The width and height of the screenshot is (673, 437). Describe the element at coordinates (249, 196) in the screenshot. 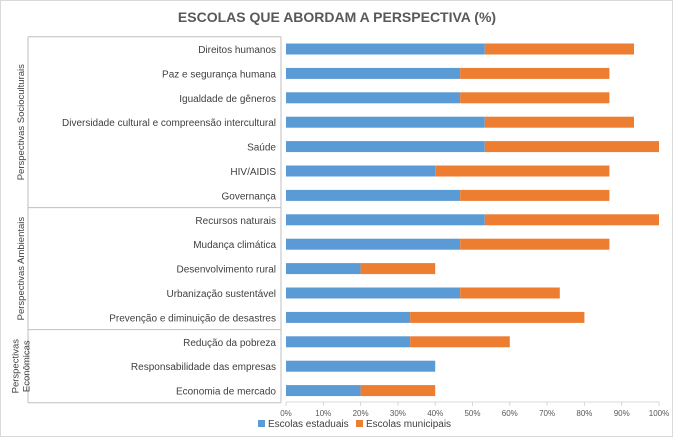

I see `category-label: Governança` at that location.